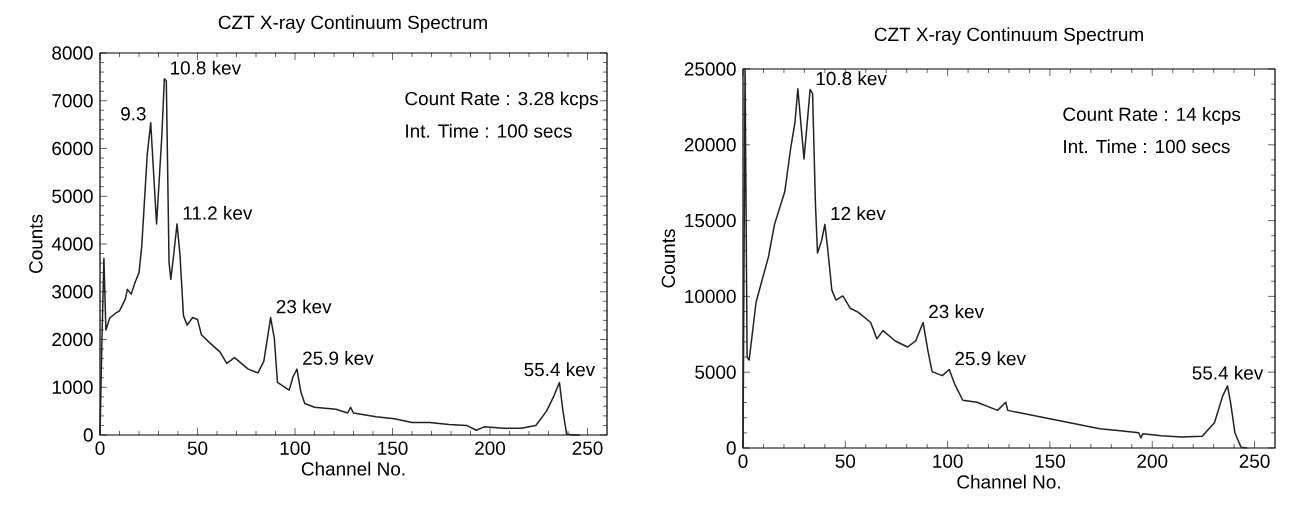 The width and height of the screenshot is (1291, 524). I want to click on annotation: Count Rate : 3.28 kcps, so click(501, 100).